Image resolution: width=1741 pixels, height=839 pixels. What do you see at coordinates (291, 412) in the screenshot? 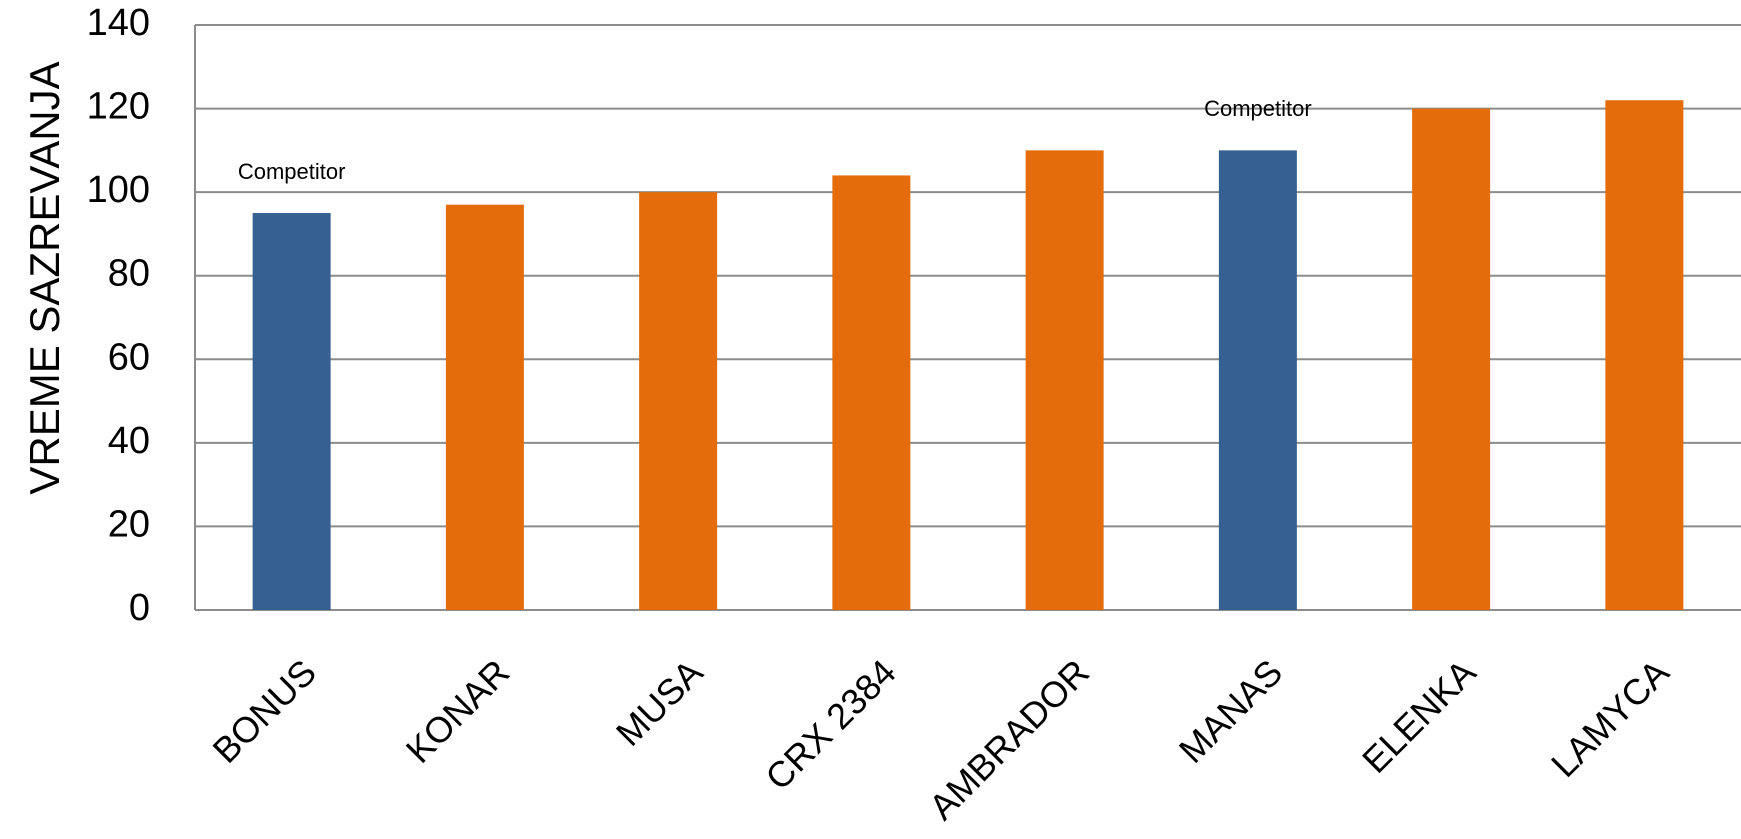
I see `bar-bonus` at bounding box center [291, 412].